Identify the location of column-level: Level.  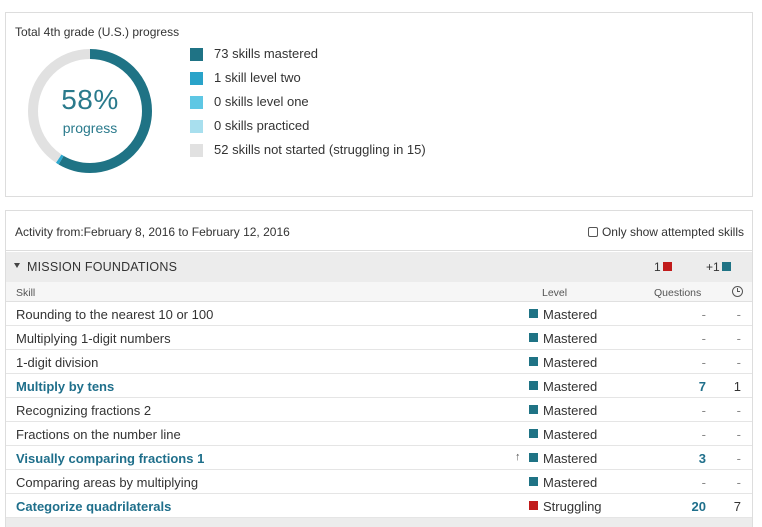
(555, 293).